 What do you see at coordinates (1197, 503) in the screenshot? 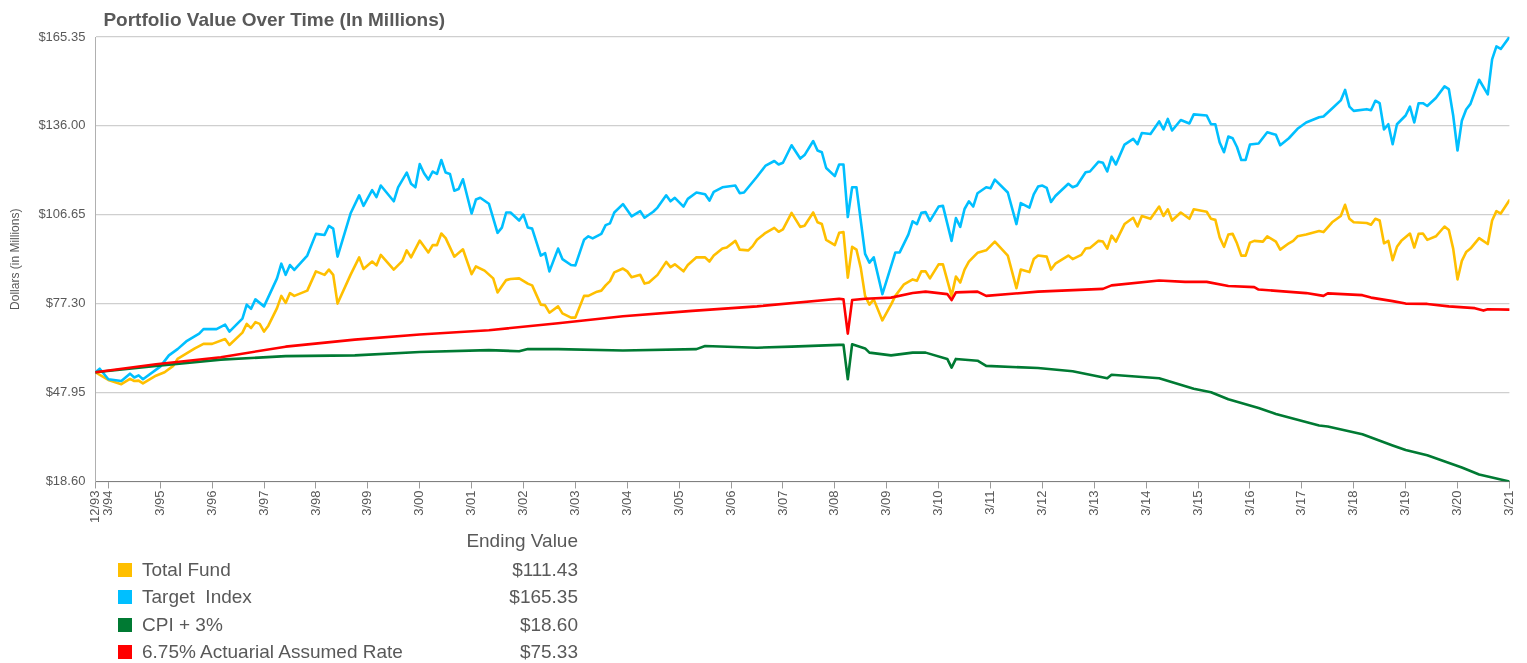
I see `x-tick-label: 3/15` at bounding box center [1197, 503].